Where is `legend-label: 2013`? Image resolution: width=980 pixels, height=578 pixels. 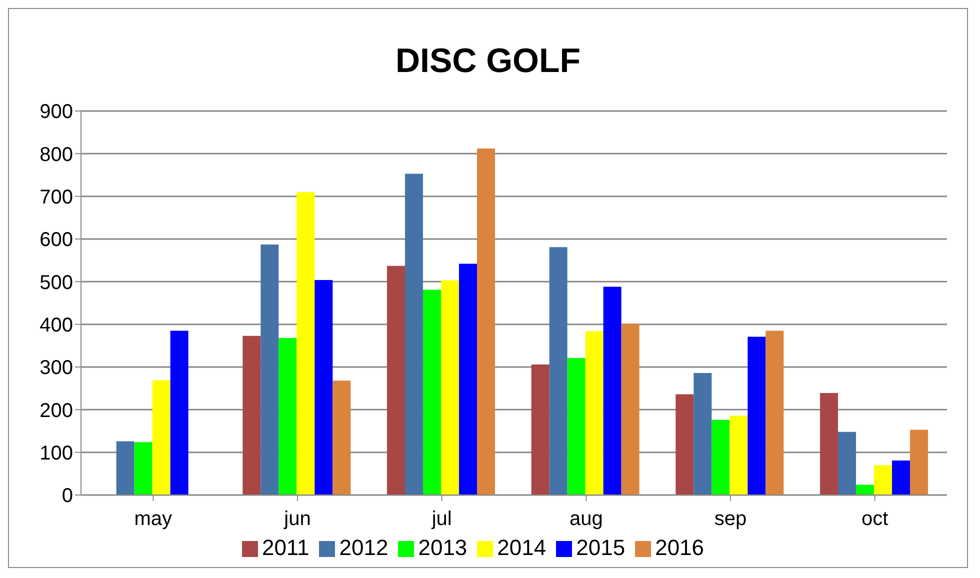 legend-label: 2013 is located at coordinates (443, 547).